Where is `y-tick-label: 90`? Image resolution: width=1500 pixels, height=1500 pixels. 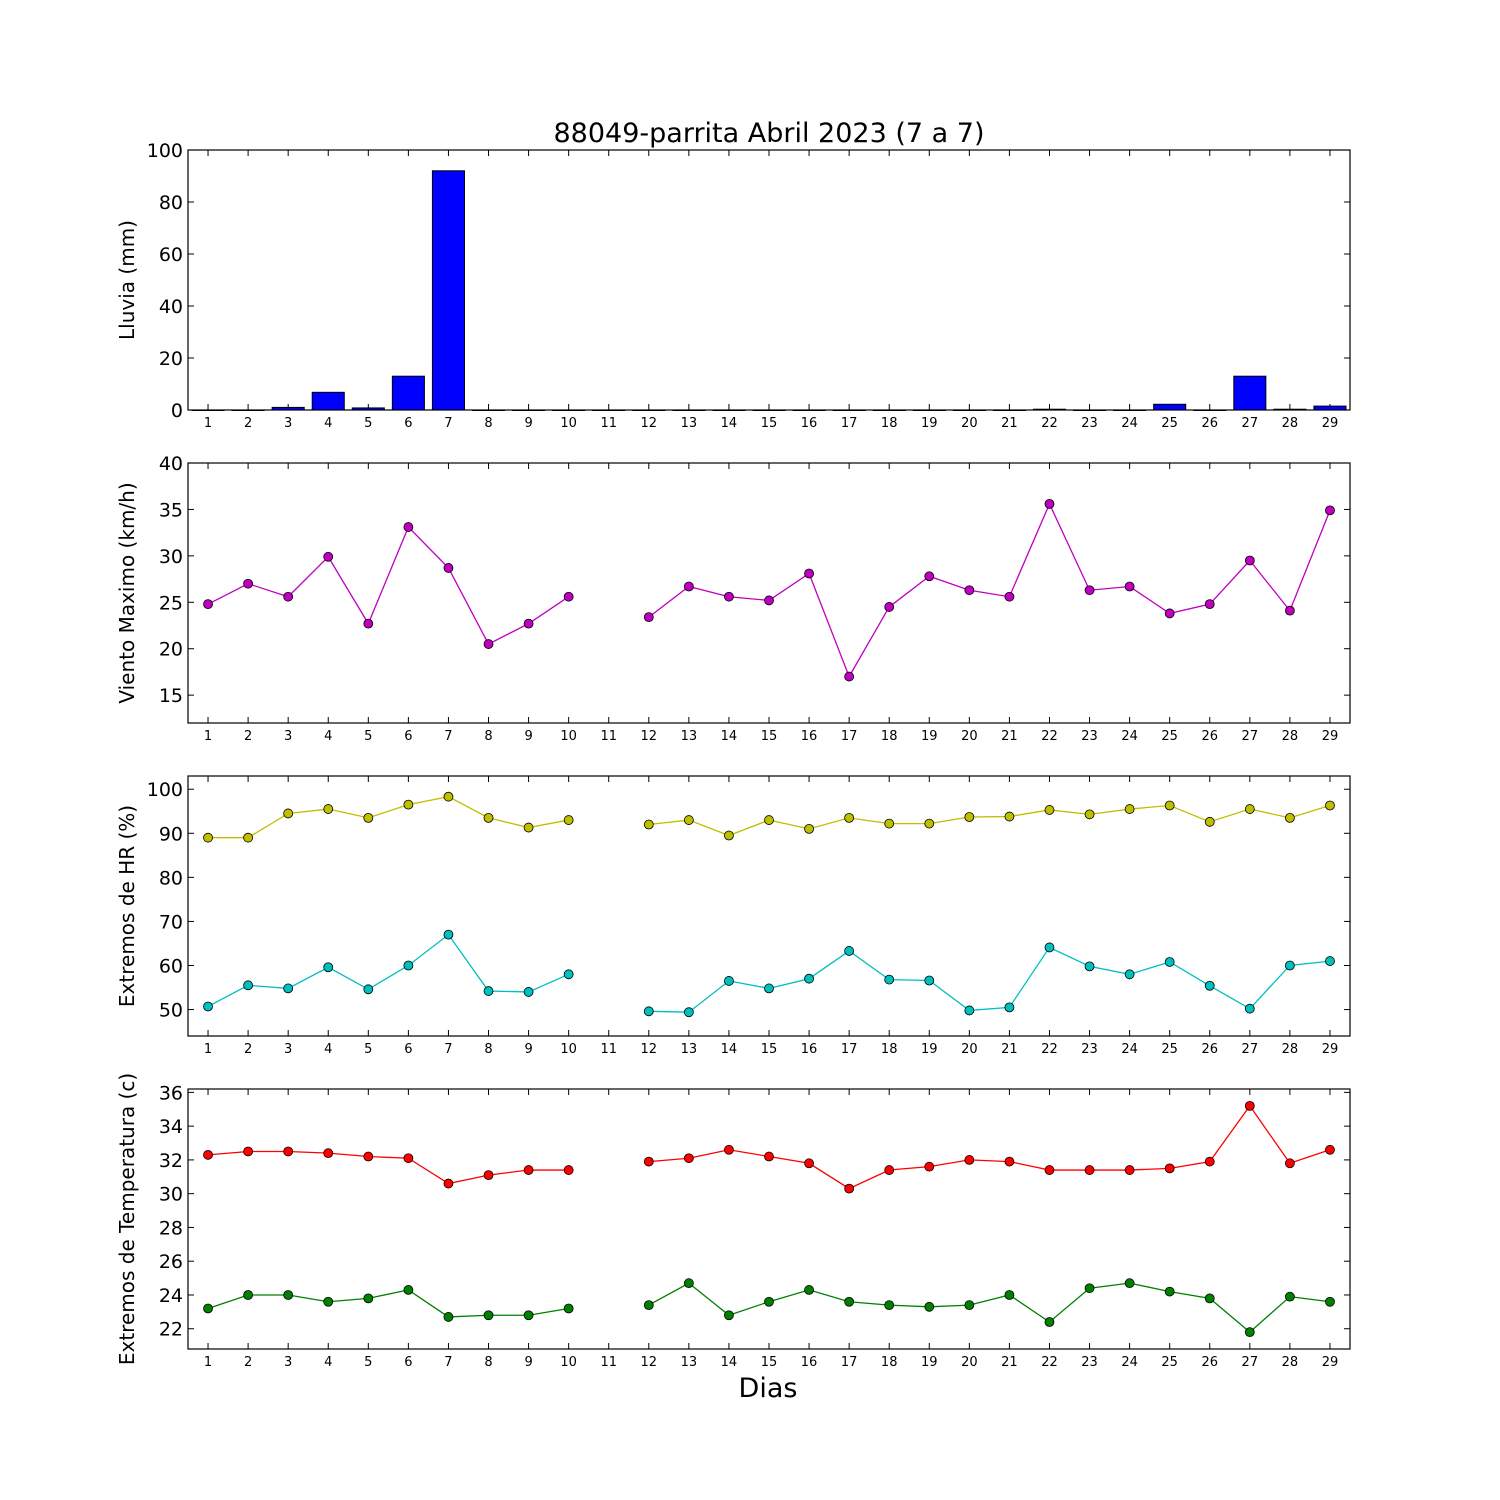
y-tick-label: 90 is located at coordinates (171, 834).